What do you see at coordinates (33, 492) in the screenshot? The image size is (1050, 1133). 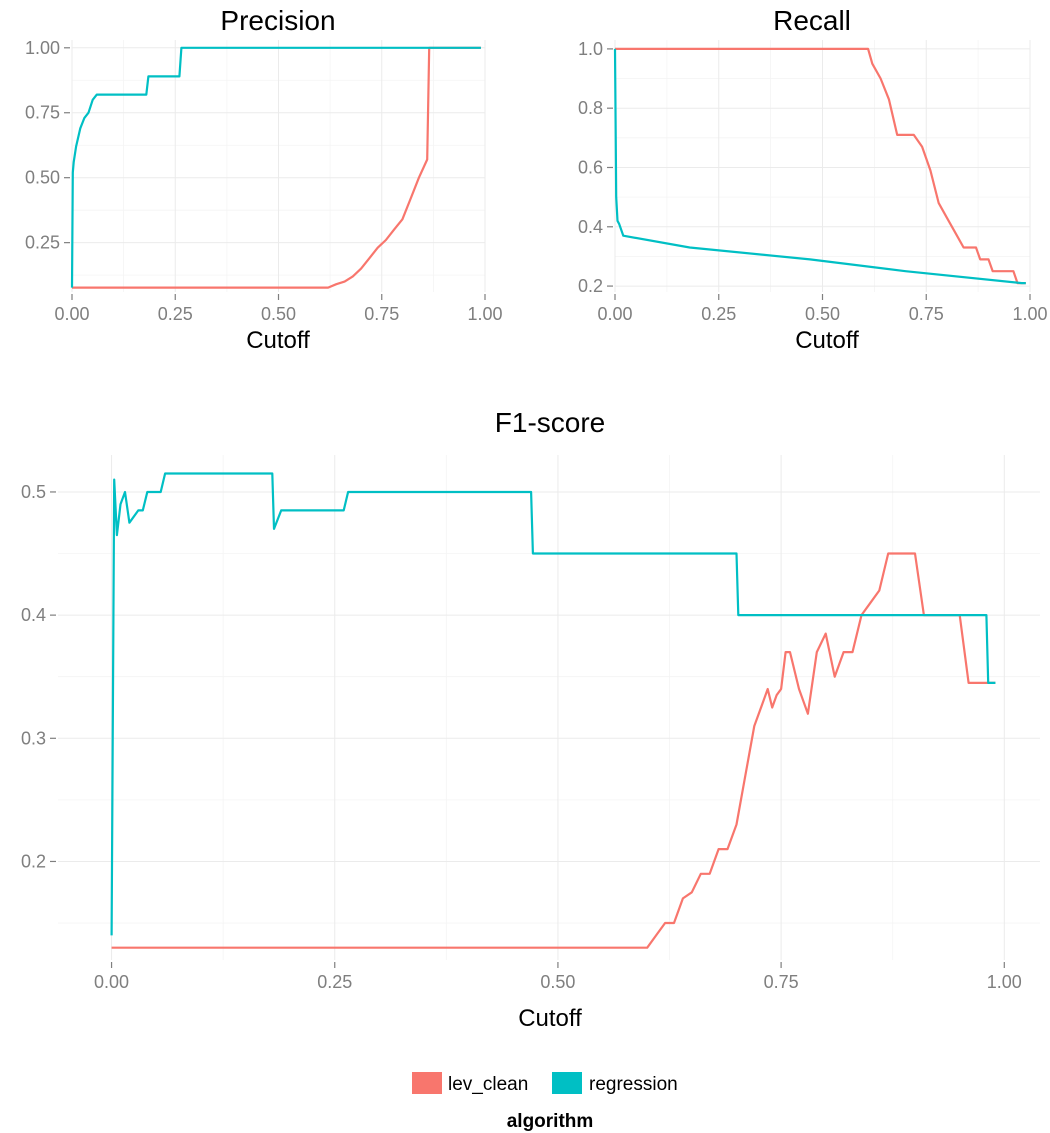 I see `f1-score-y-tick-label: 0.5` at bounding box center [33, 492].